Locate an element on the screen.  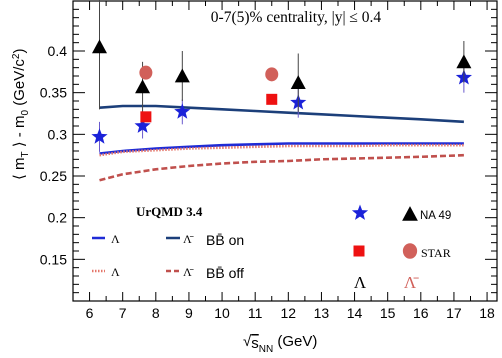
legend-label-lambda-off: Λ is located at coordinates (115, 272).